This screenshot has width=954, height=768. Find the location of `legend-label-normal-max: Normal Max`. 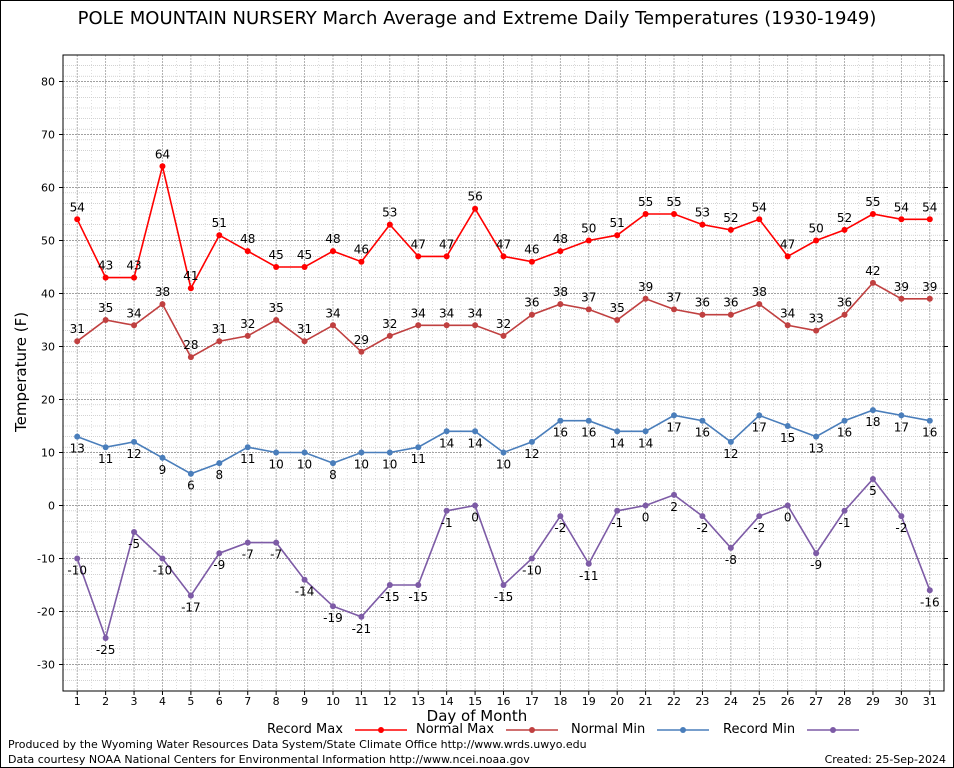

legend-label-normal-max: Normal Max is located at coordinates (455, 729).